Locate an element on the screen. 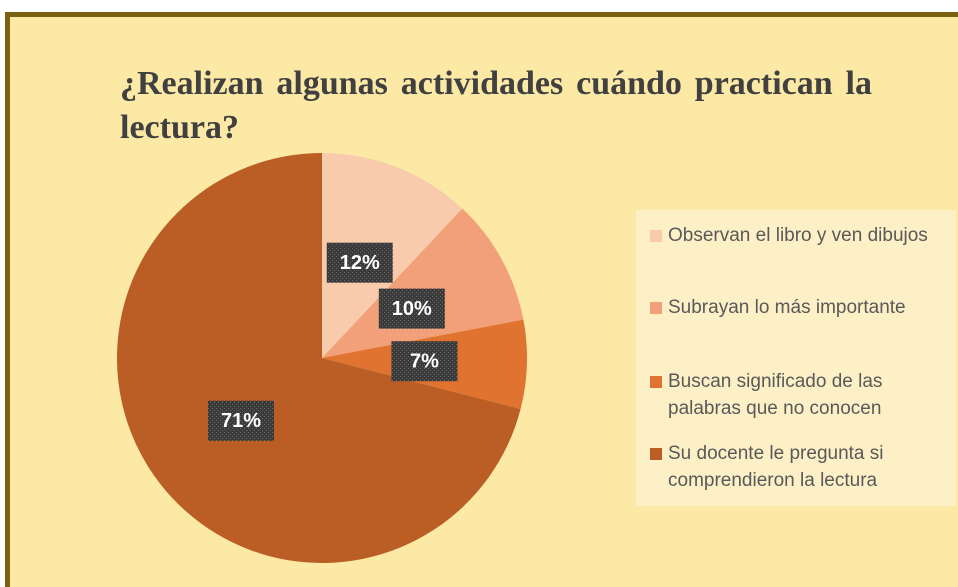 The height and width of the screenshot is (587, 958). data-label: 7% is located at coordinates (424, 362).